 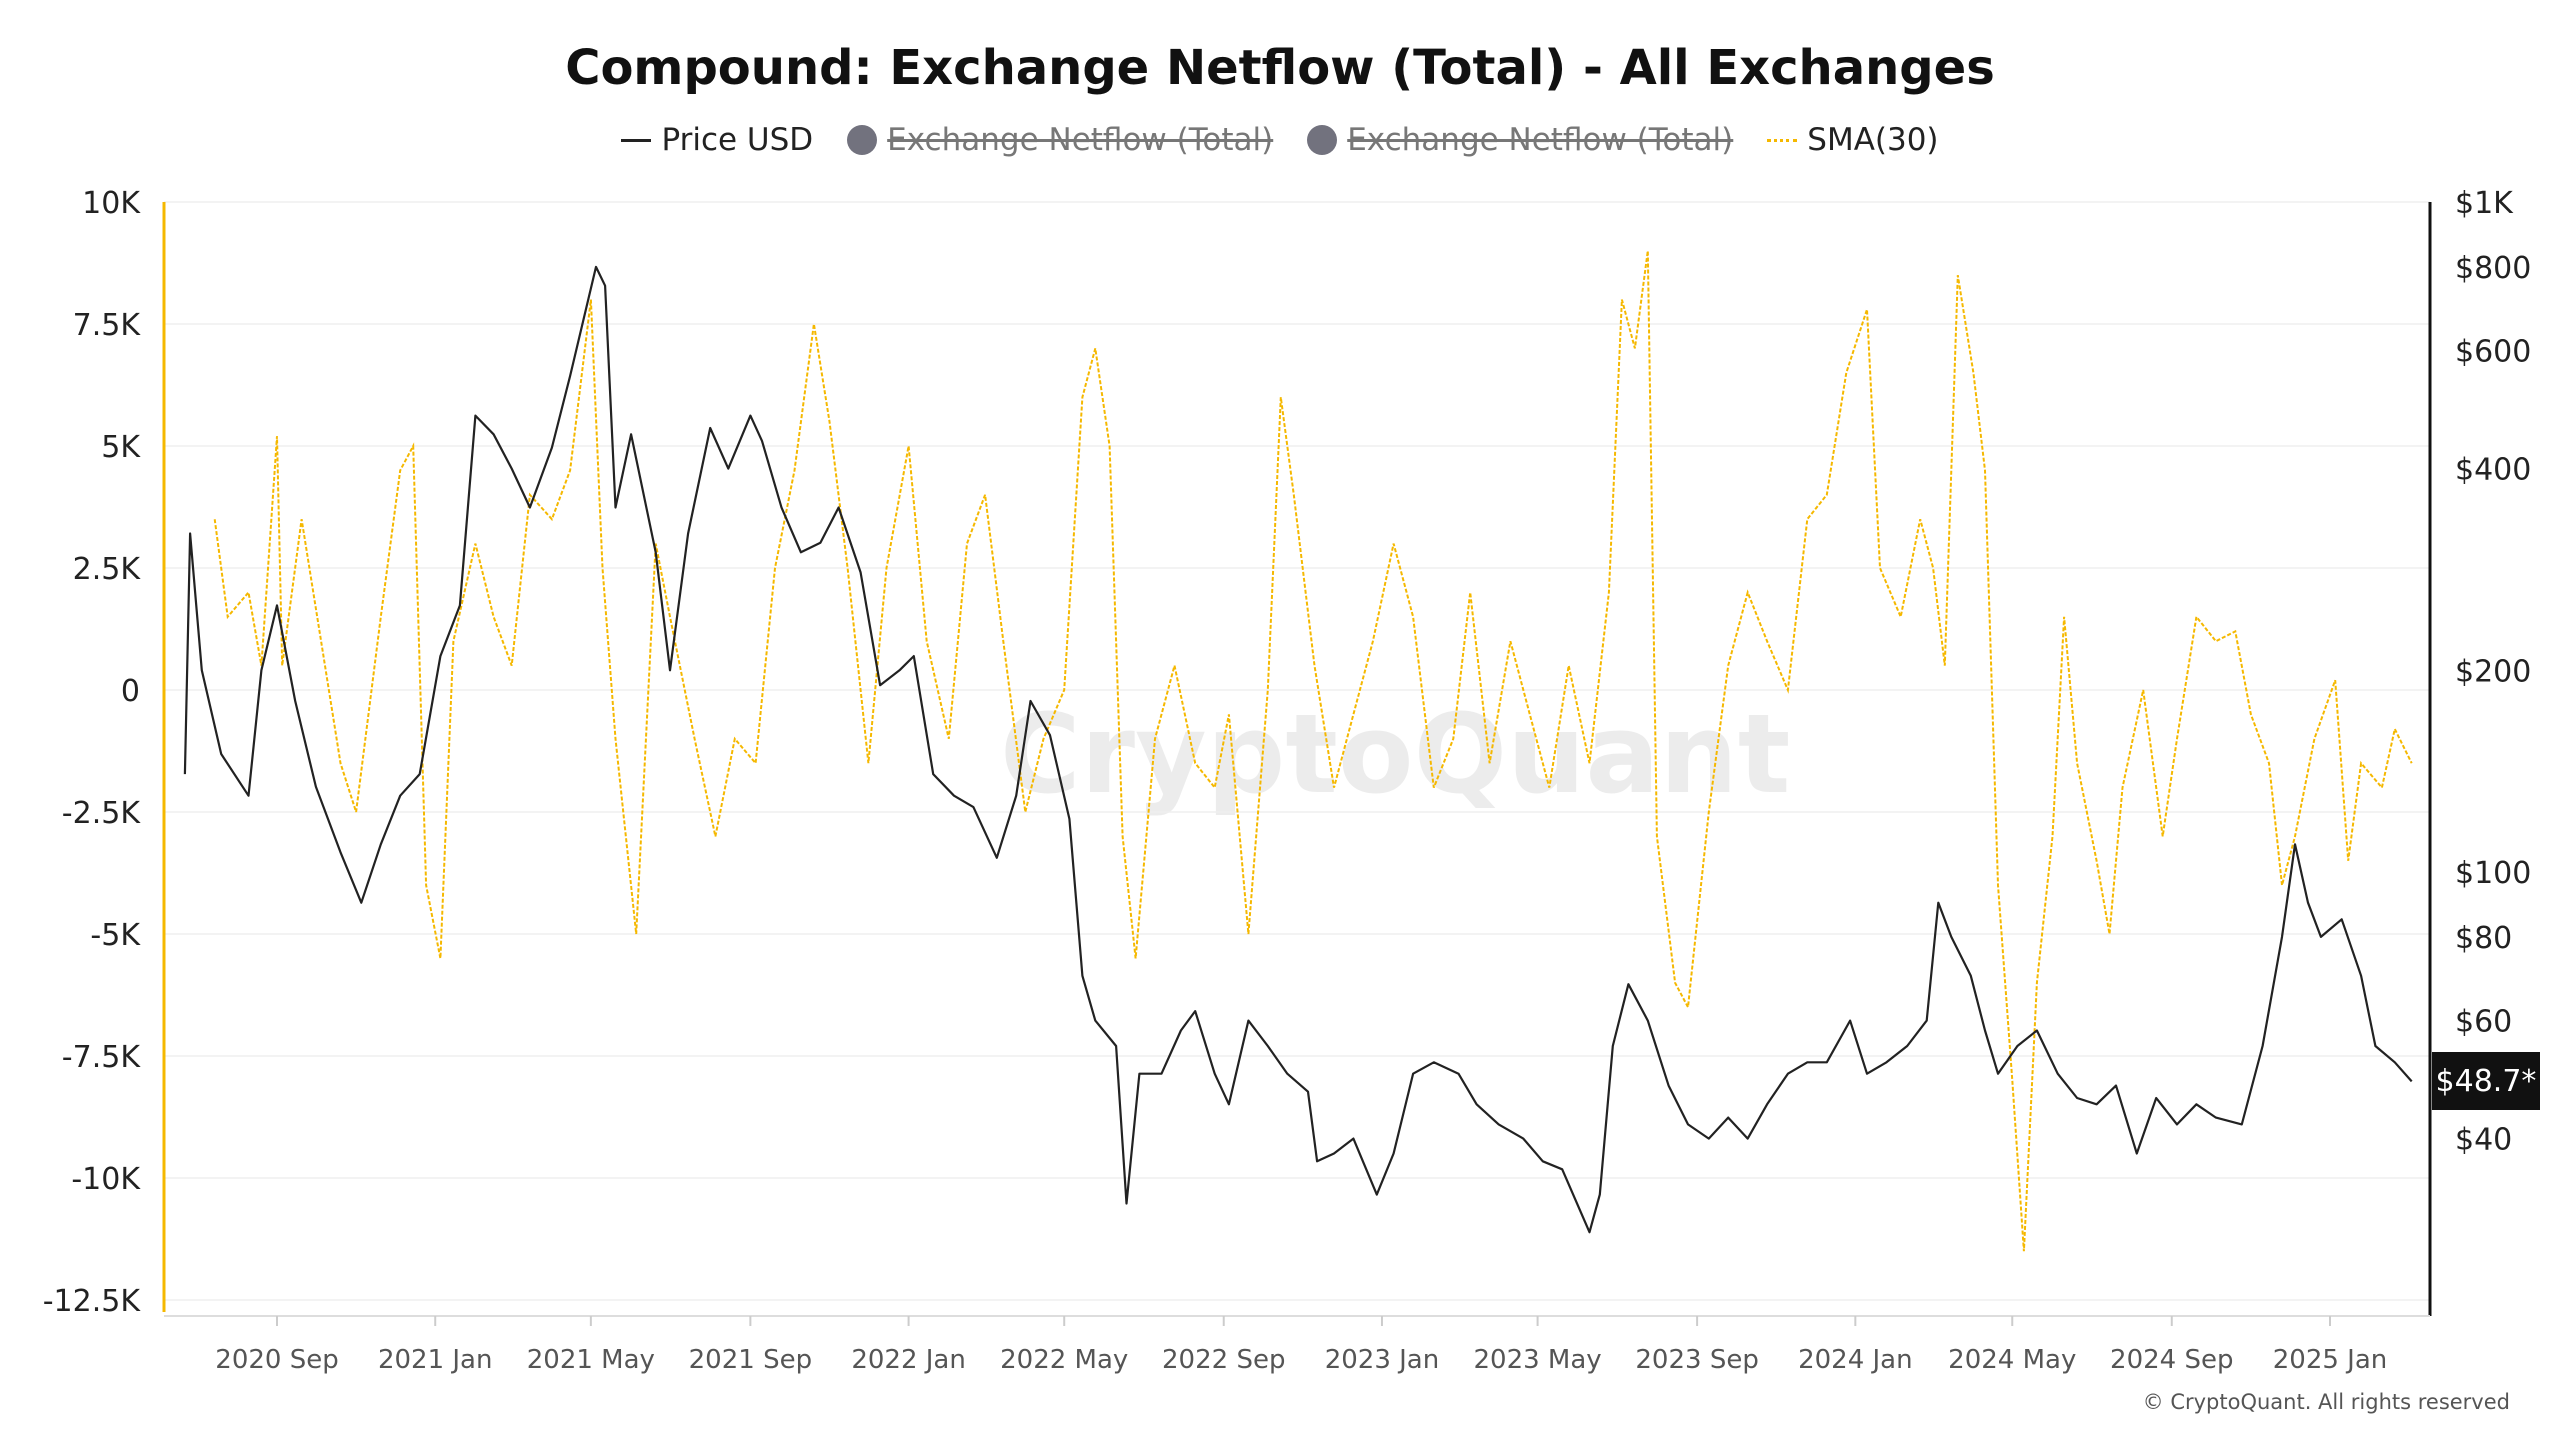 I want to click on dotted-line-swatch-icon, so click(x=1782, y=140).